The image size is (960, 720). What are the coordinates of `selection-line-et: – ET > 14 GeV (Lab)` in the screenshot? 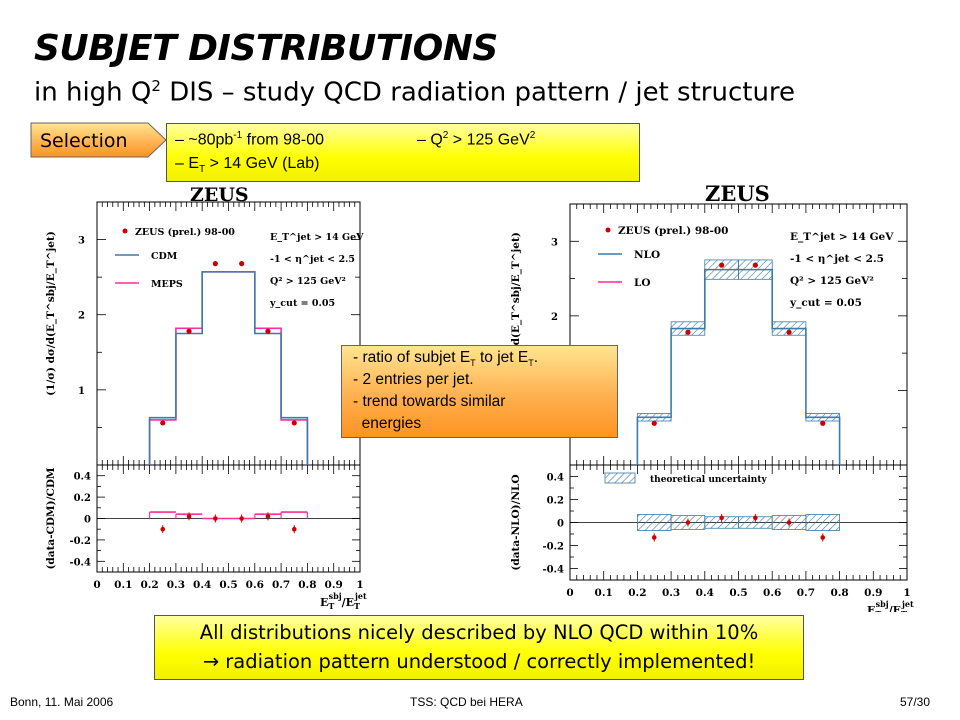 It's located at (247, 165).